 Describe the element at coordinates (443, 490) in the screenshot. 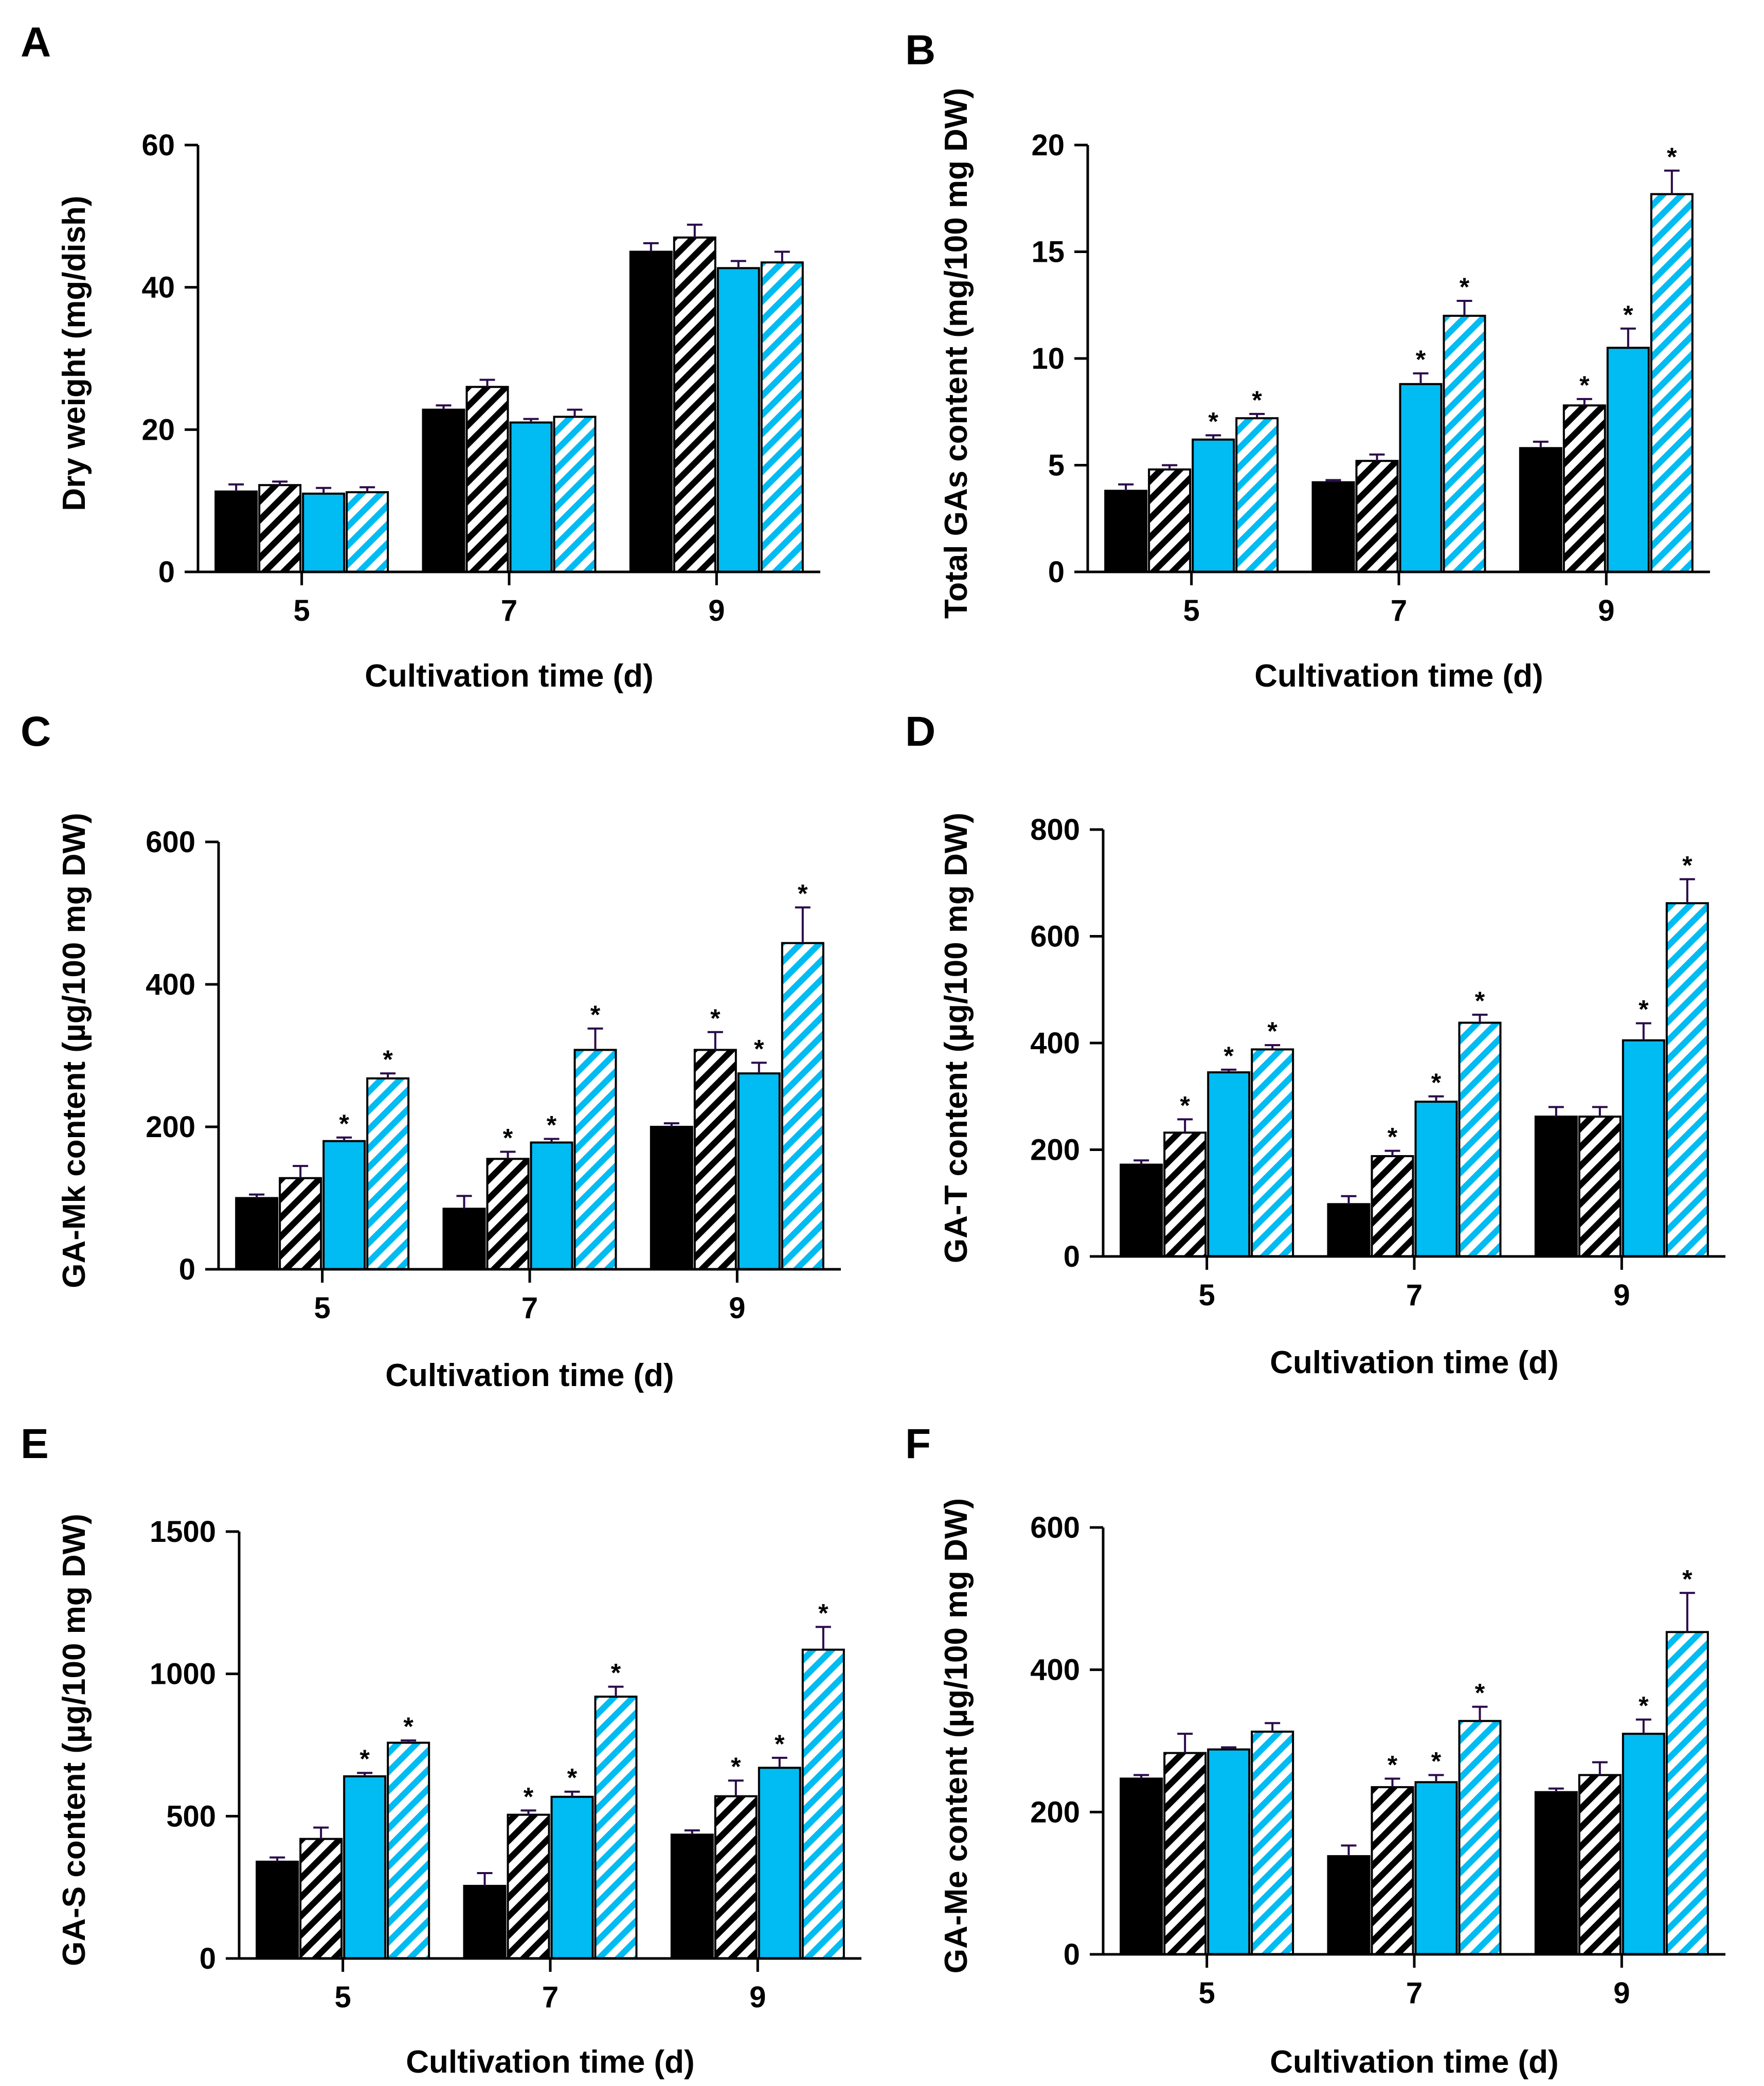

I see `bar-a-day7-s1` at that location.